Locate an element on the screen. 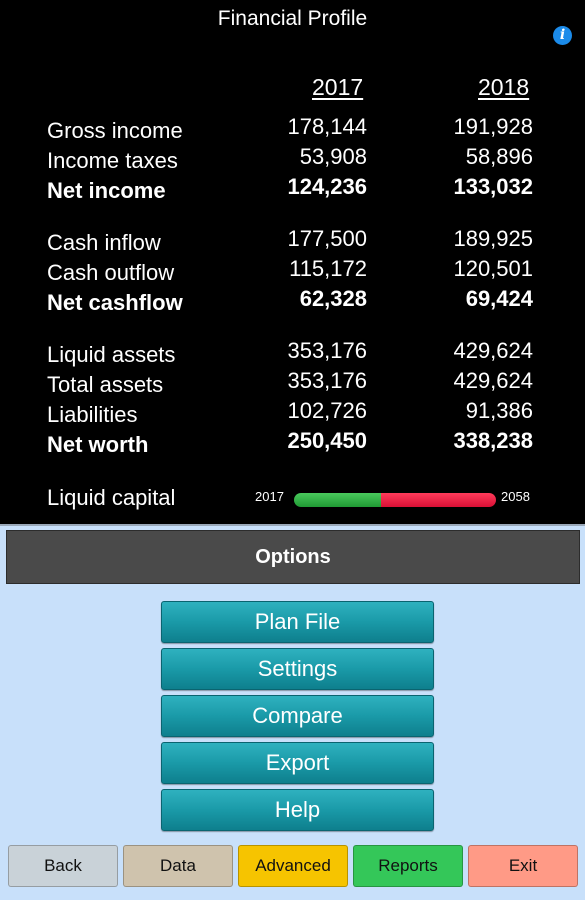 The width and height of the screenshot is (585, 900). liquid-capital-bar-red is located at coordinates (438, 500).